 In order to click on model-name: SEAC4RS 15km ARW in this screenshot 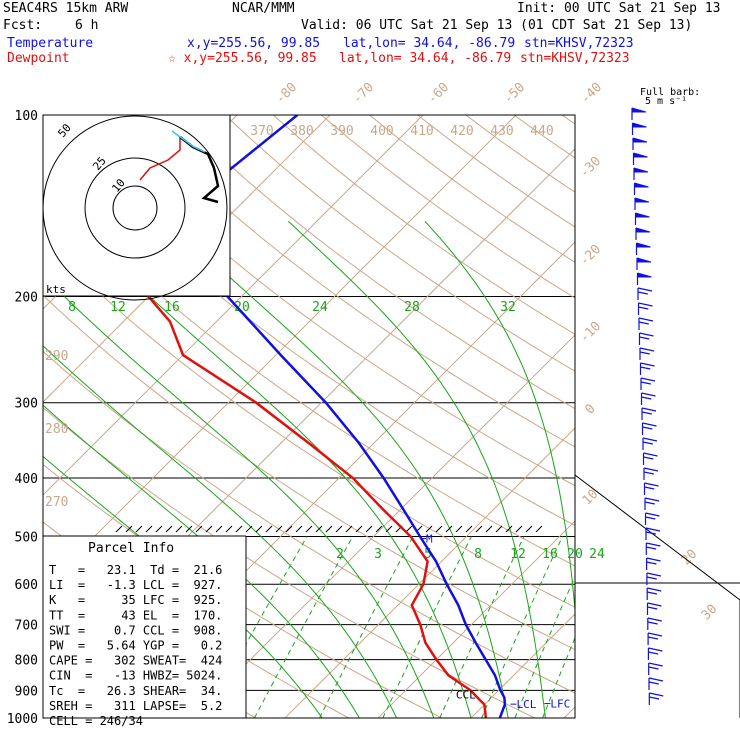, I will do `click(65, 8)`.